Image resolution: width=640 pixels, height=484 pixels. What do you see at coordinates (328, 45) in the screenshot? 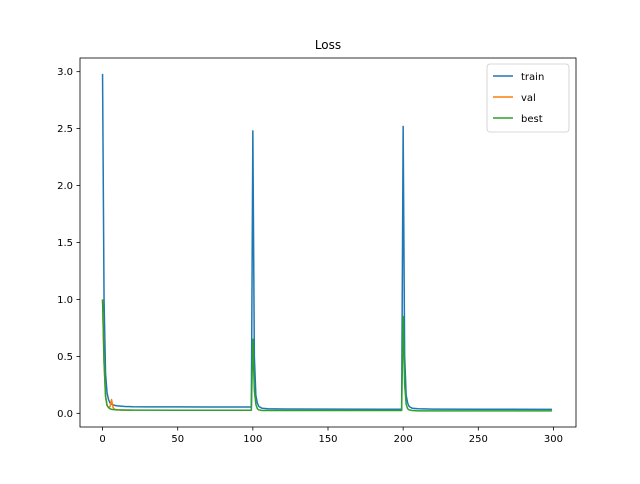
I see `chart-title: Loss` at bounding box center [328, 45].